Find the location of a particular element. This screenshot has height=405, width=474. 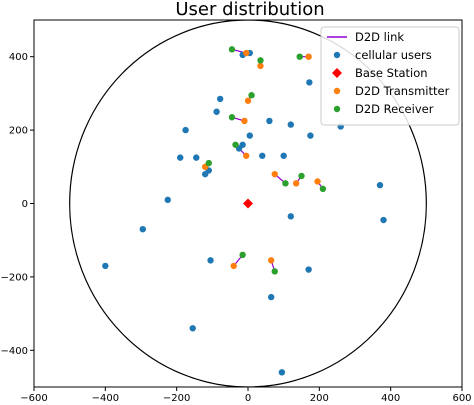

y-tick-label: 400 is located at coordinates (18, 57).